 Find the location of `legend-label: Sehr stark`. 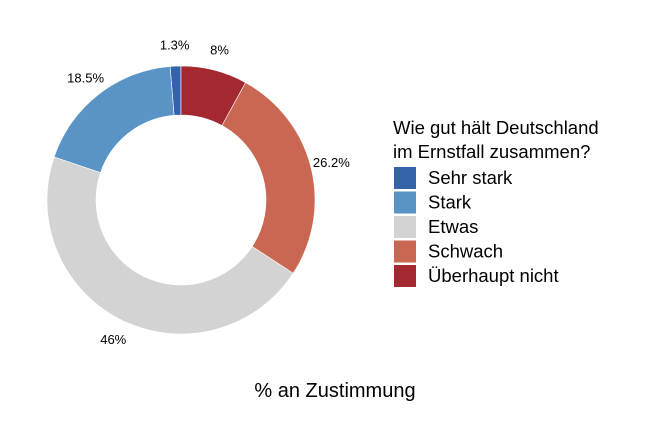

legend-label: Sehr stark is located at coordinates (470, 177).